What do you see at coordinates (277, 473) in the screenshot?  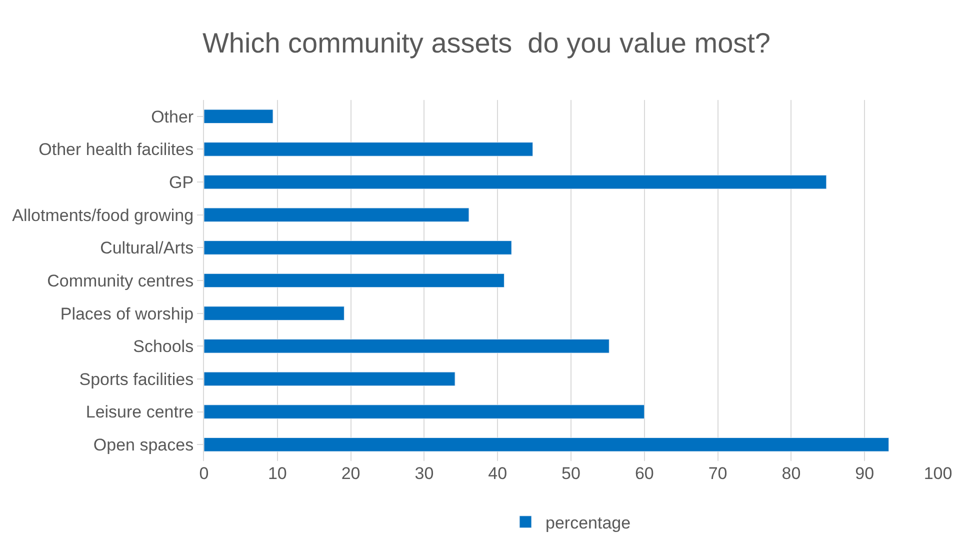 I see `x-tick-label: 10` at bounding box center [277, 473].